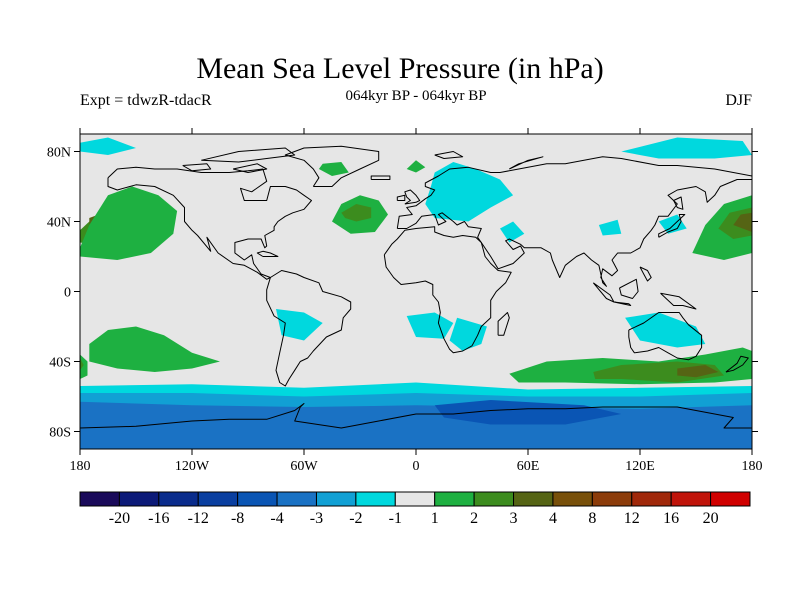  Describe the element at coordinates (711, 518) in the screenshot. I see `colorbar-label: 20` at that location.